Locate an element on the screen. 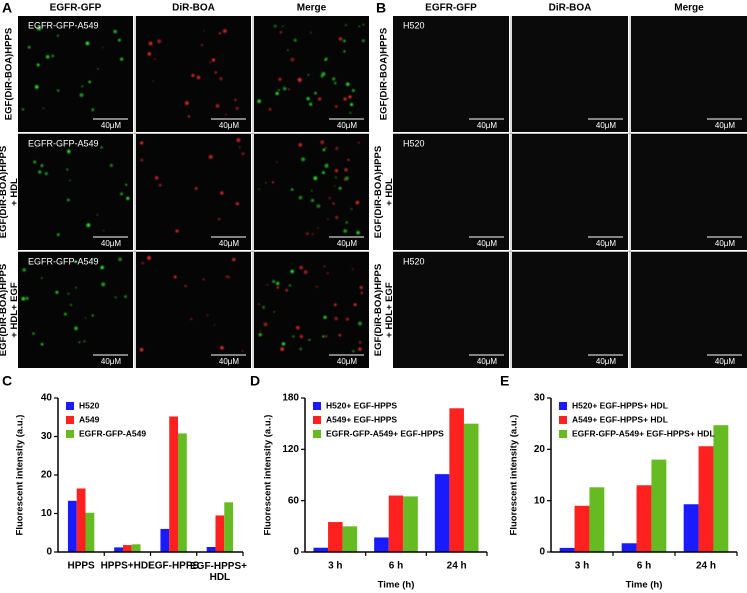 The height and width of the screenshot is (593, 747). row-label: EGF(DiR-BOA)HPPS + HDL+ EGF is located at coordinates (10, 310).